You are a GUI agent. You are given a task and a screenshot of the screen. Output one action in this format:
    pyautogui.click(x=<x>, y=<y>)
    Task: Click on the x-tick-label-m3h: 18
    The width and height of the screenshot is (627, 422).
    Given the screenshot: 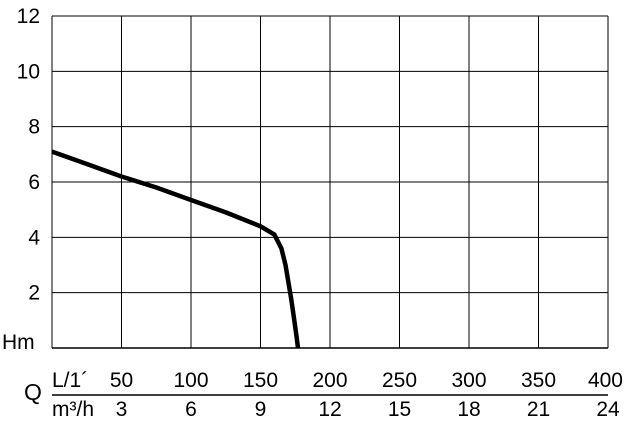 What is the action you would take?
    pyautogui.click(x=468, y=409)
    